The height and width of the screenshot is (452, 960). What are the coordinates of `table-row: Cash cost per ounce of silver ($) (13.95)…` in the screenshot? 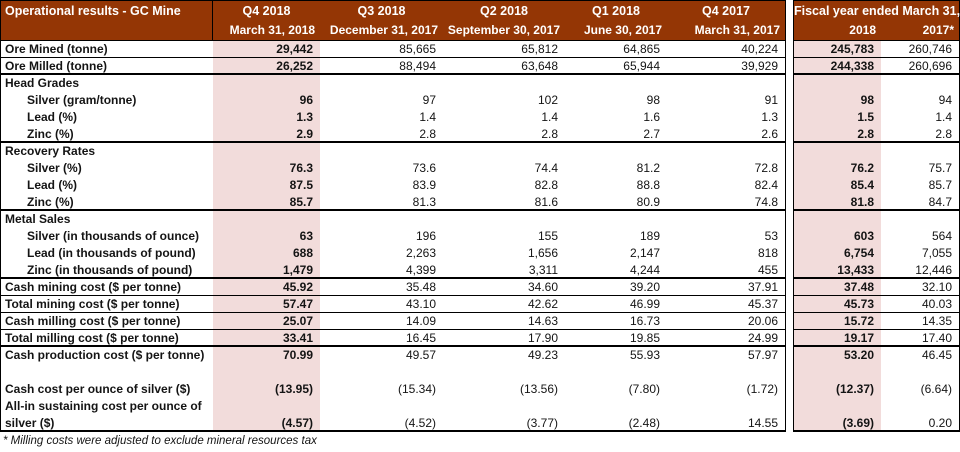 It's located at (480, 389).